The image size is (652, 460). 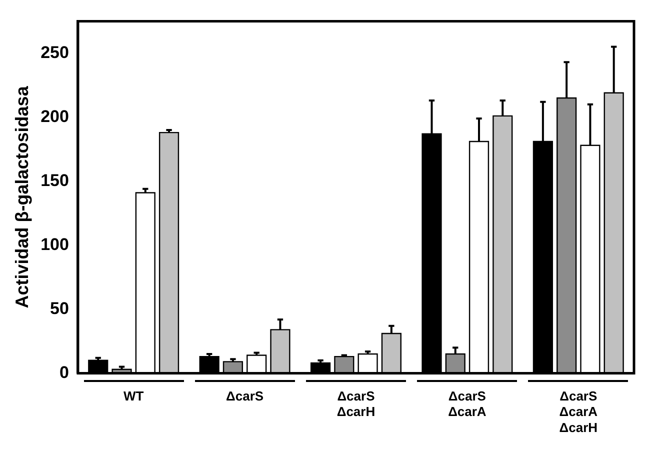 What do you see at coordinates (59, 308) in the screenshot?
I see `y-tick-label: 50` at bounding box center [59, 308].